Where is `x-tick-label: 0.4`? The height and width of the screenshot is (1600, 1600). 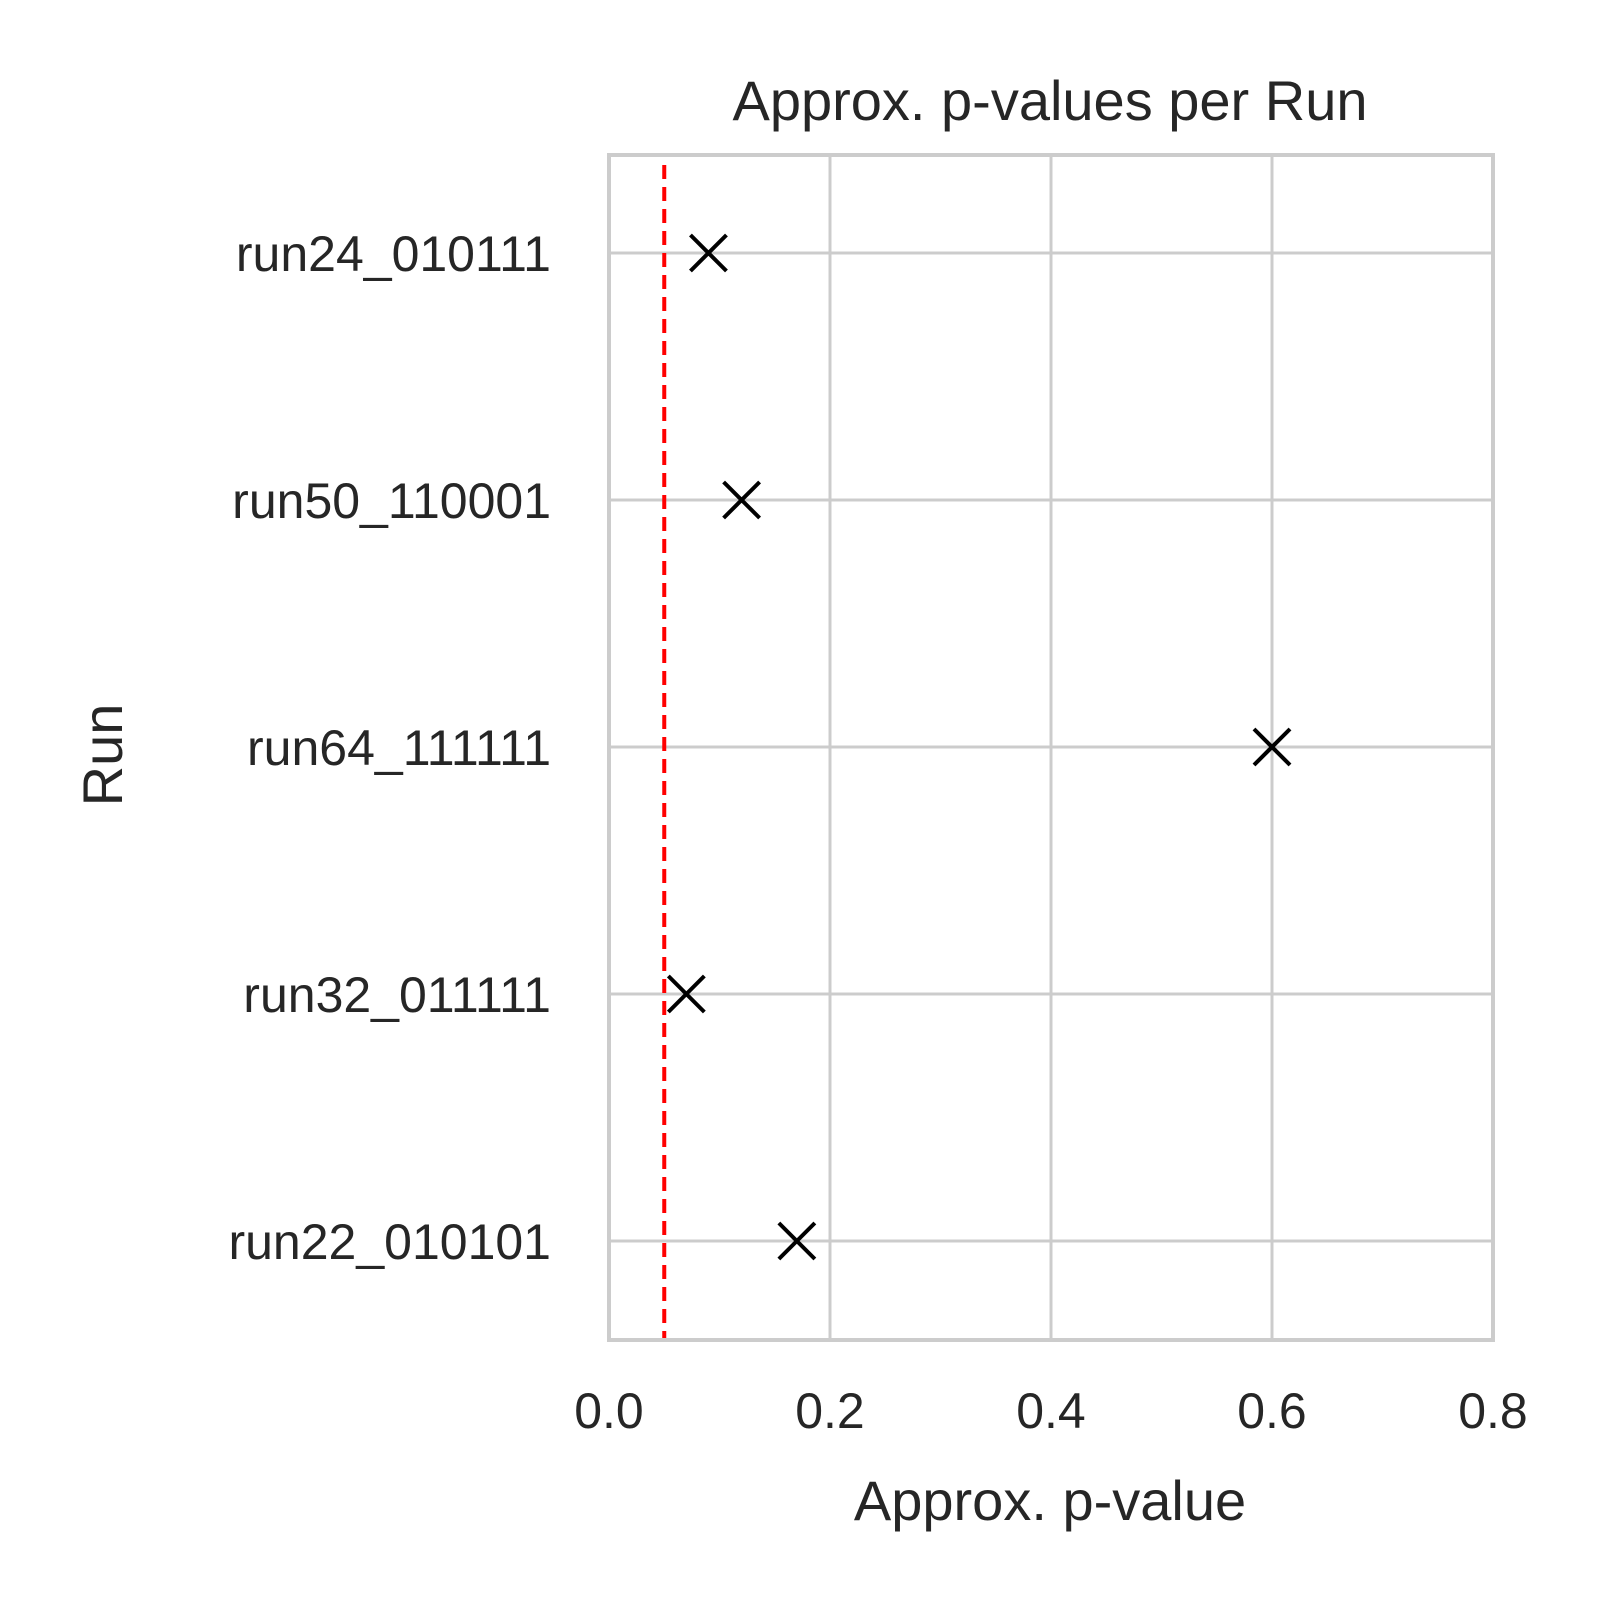
x-tick-label: 0.4 is located at coordinates (1051, 1411).